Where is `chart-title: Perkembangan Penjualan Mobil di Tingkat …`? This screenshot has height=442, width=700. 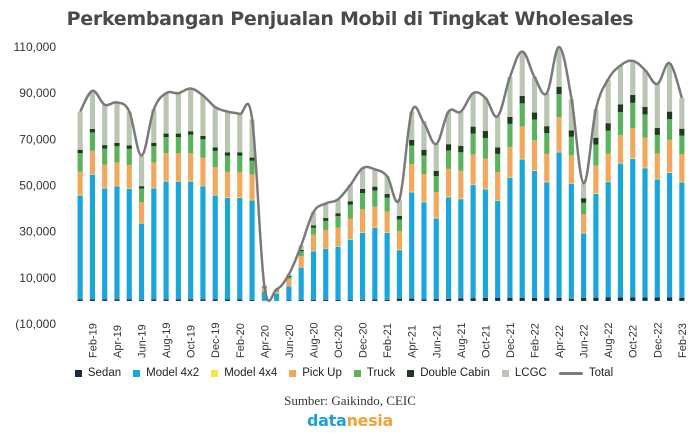
chart-title: Perkembangan Penjualan Mobil di Tingkat … is located at coordinates (350, 19).